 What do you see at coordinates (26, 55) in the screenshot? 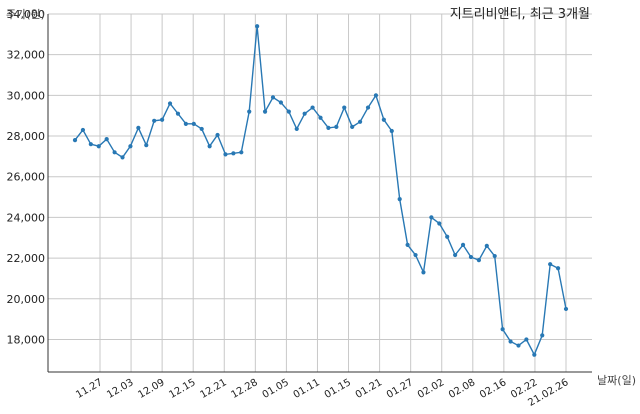
I see `y-tick-label: 32,000` at bounding box center [26, 55].